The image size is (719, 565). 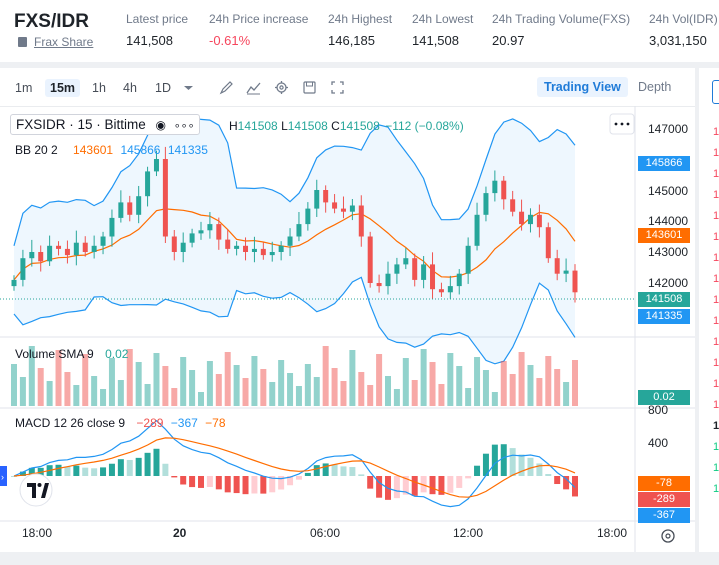 What do you see at coordinates (664, 163) in the screenshot?
I see `bb-upper-tag: 145866` at bounding box center [664, 163].